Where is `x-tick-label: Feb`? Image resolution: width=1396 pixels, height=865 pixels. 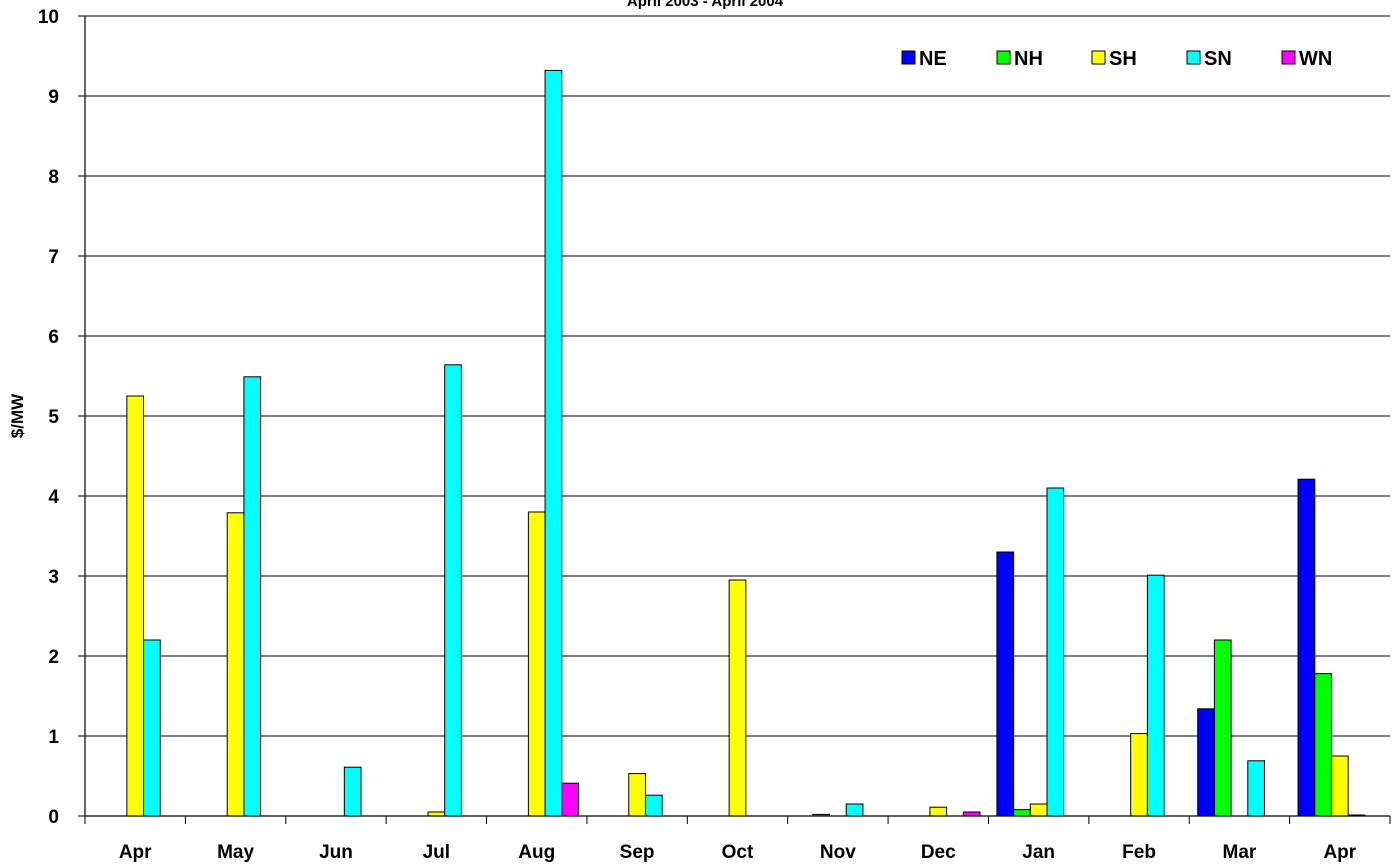 x-tick-label: Feb is located at coordinates (1139, 852).